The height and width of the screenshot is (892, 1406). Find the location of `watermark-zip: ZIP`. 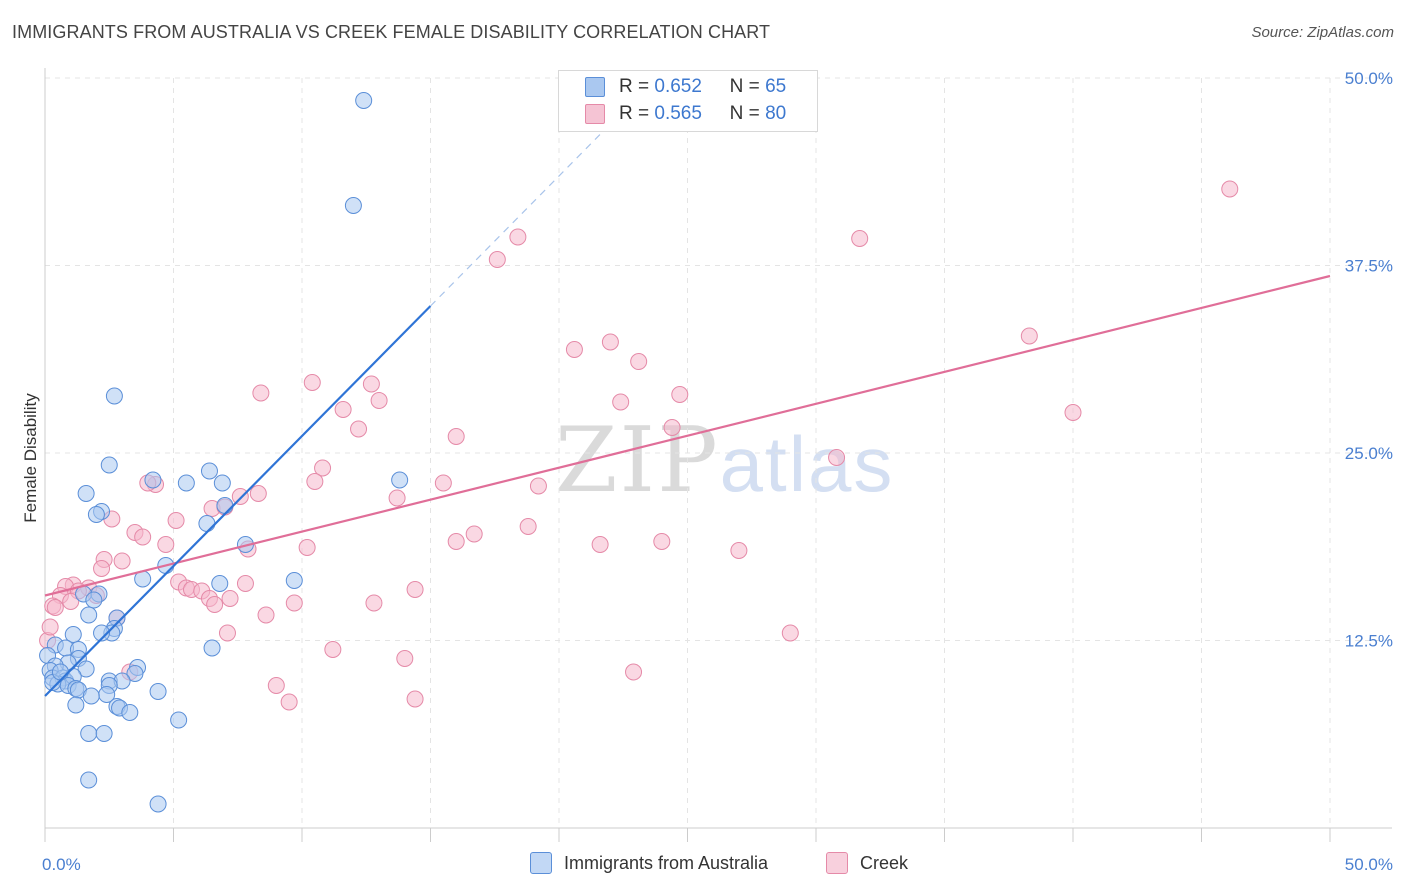

watermark-zip: ZIP is located at coordinates (637, 460).